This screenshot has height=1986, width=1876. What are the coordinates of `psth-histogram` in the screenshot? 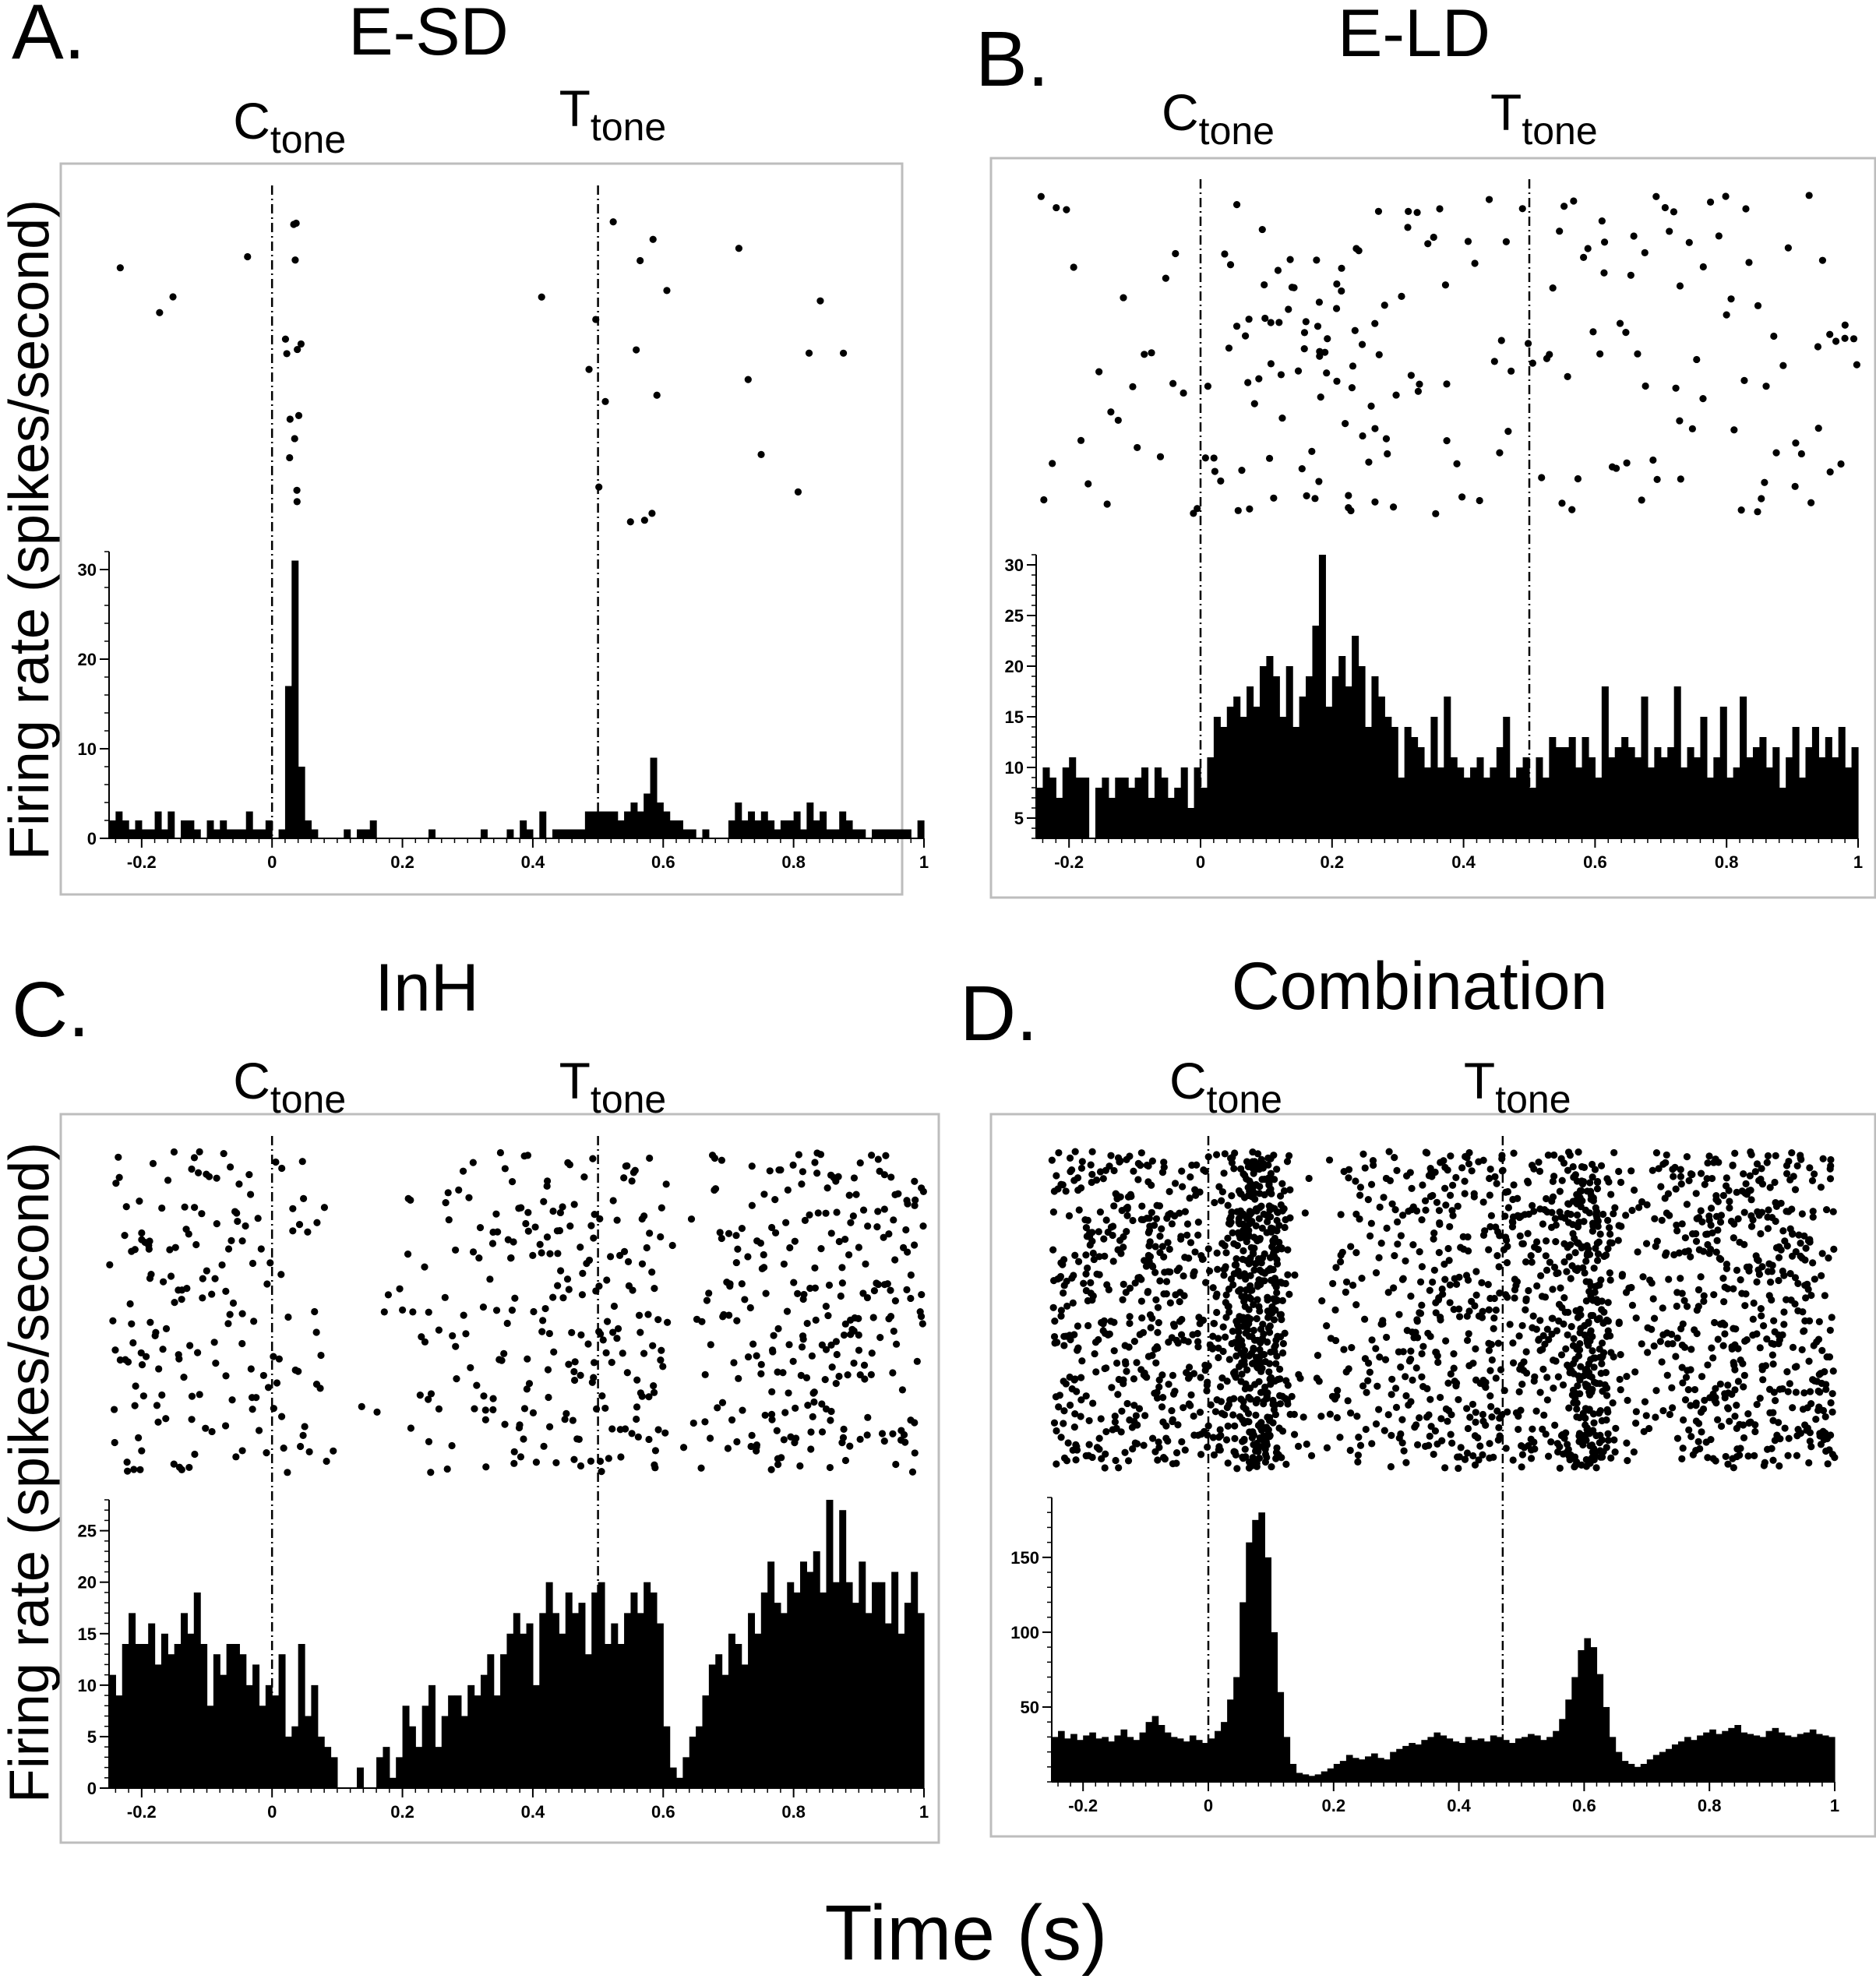 It's located at (517, 1644).